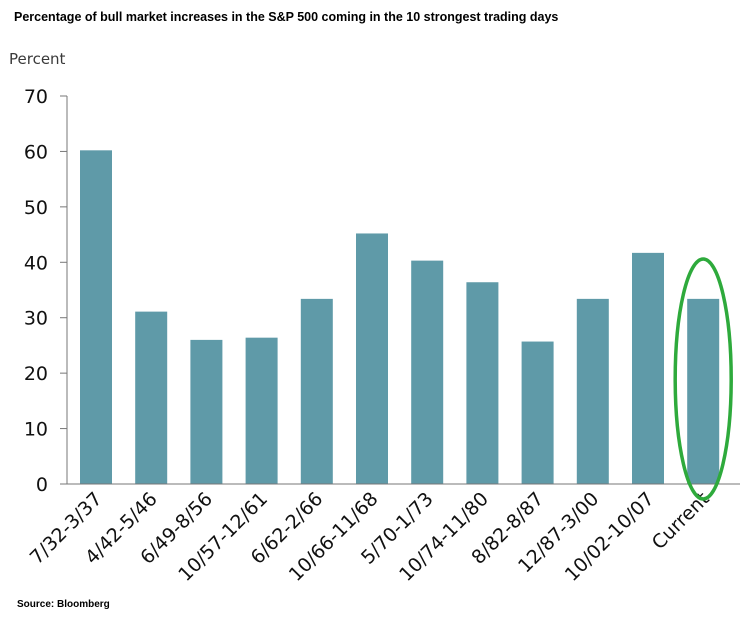 The height and width of the screenshot is (620, 746). I want to click on source-note: Source: Bloomberg, so click(63, 604).